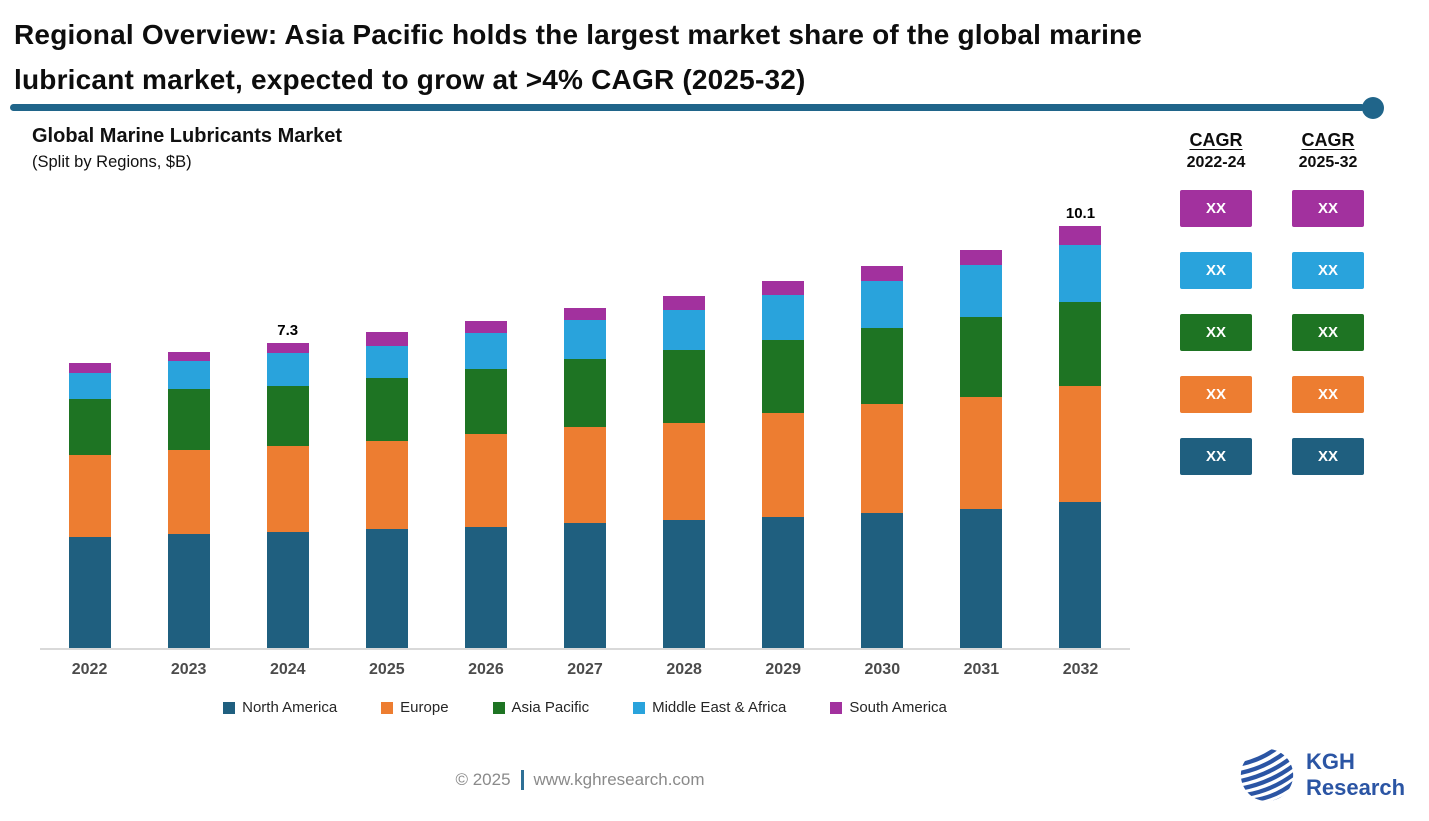 The image size is (1429, 821). I want to click on bar-stack-2030, so click(882, 457).